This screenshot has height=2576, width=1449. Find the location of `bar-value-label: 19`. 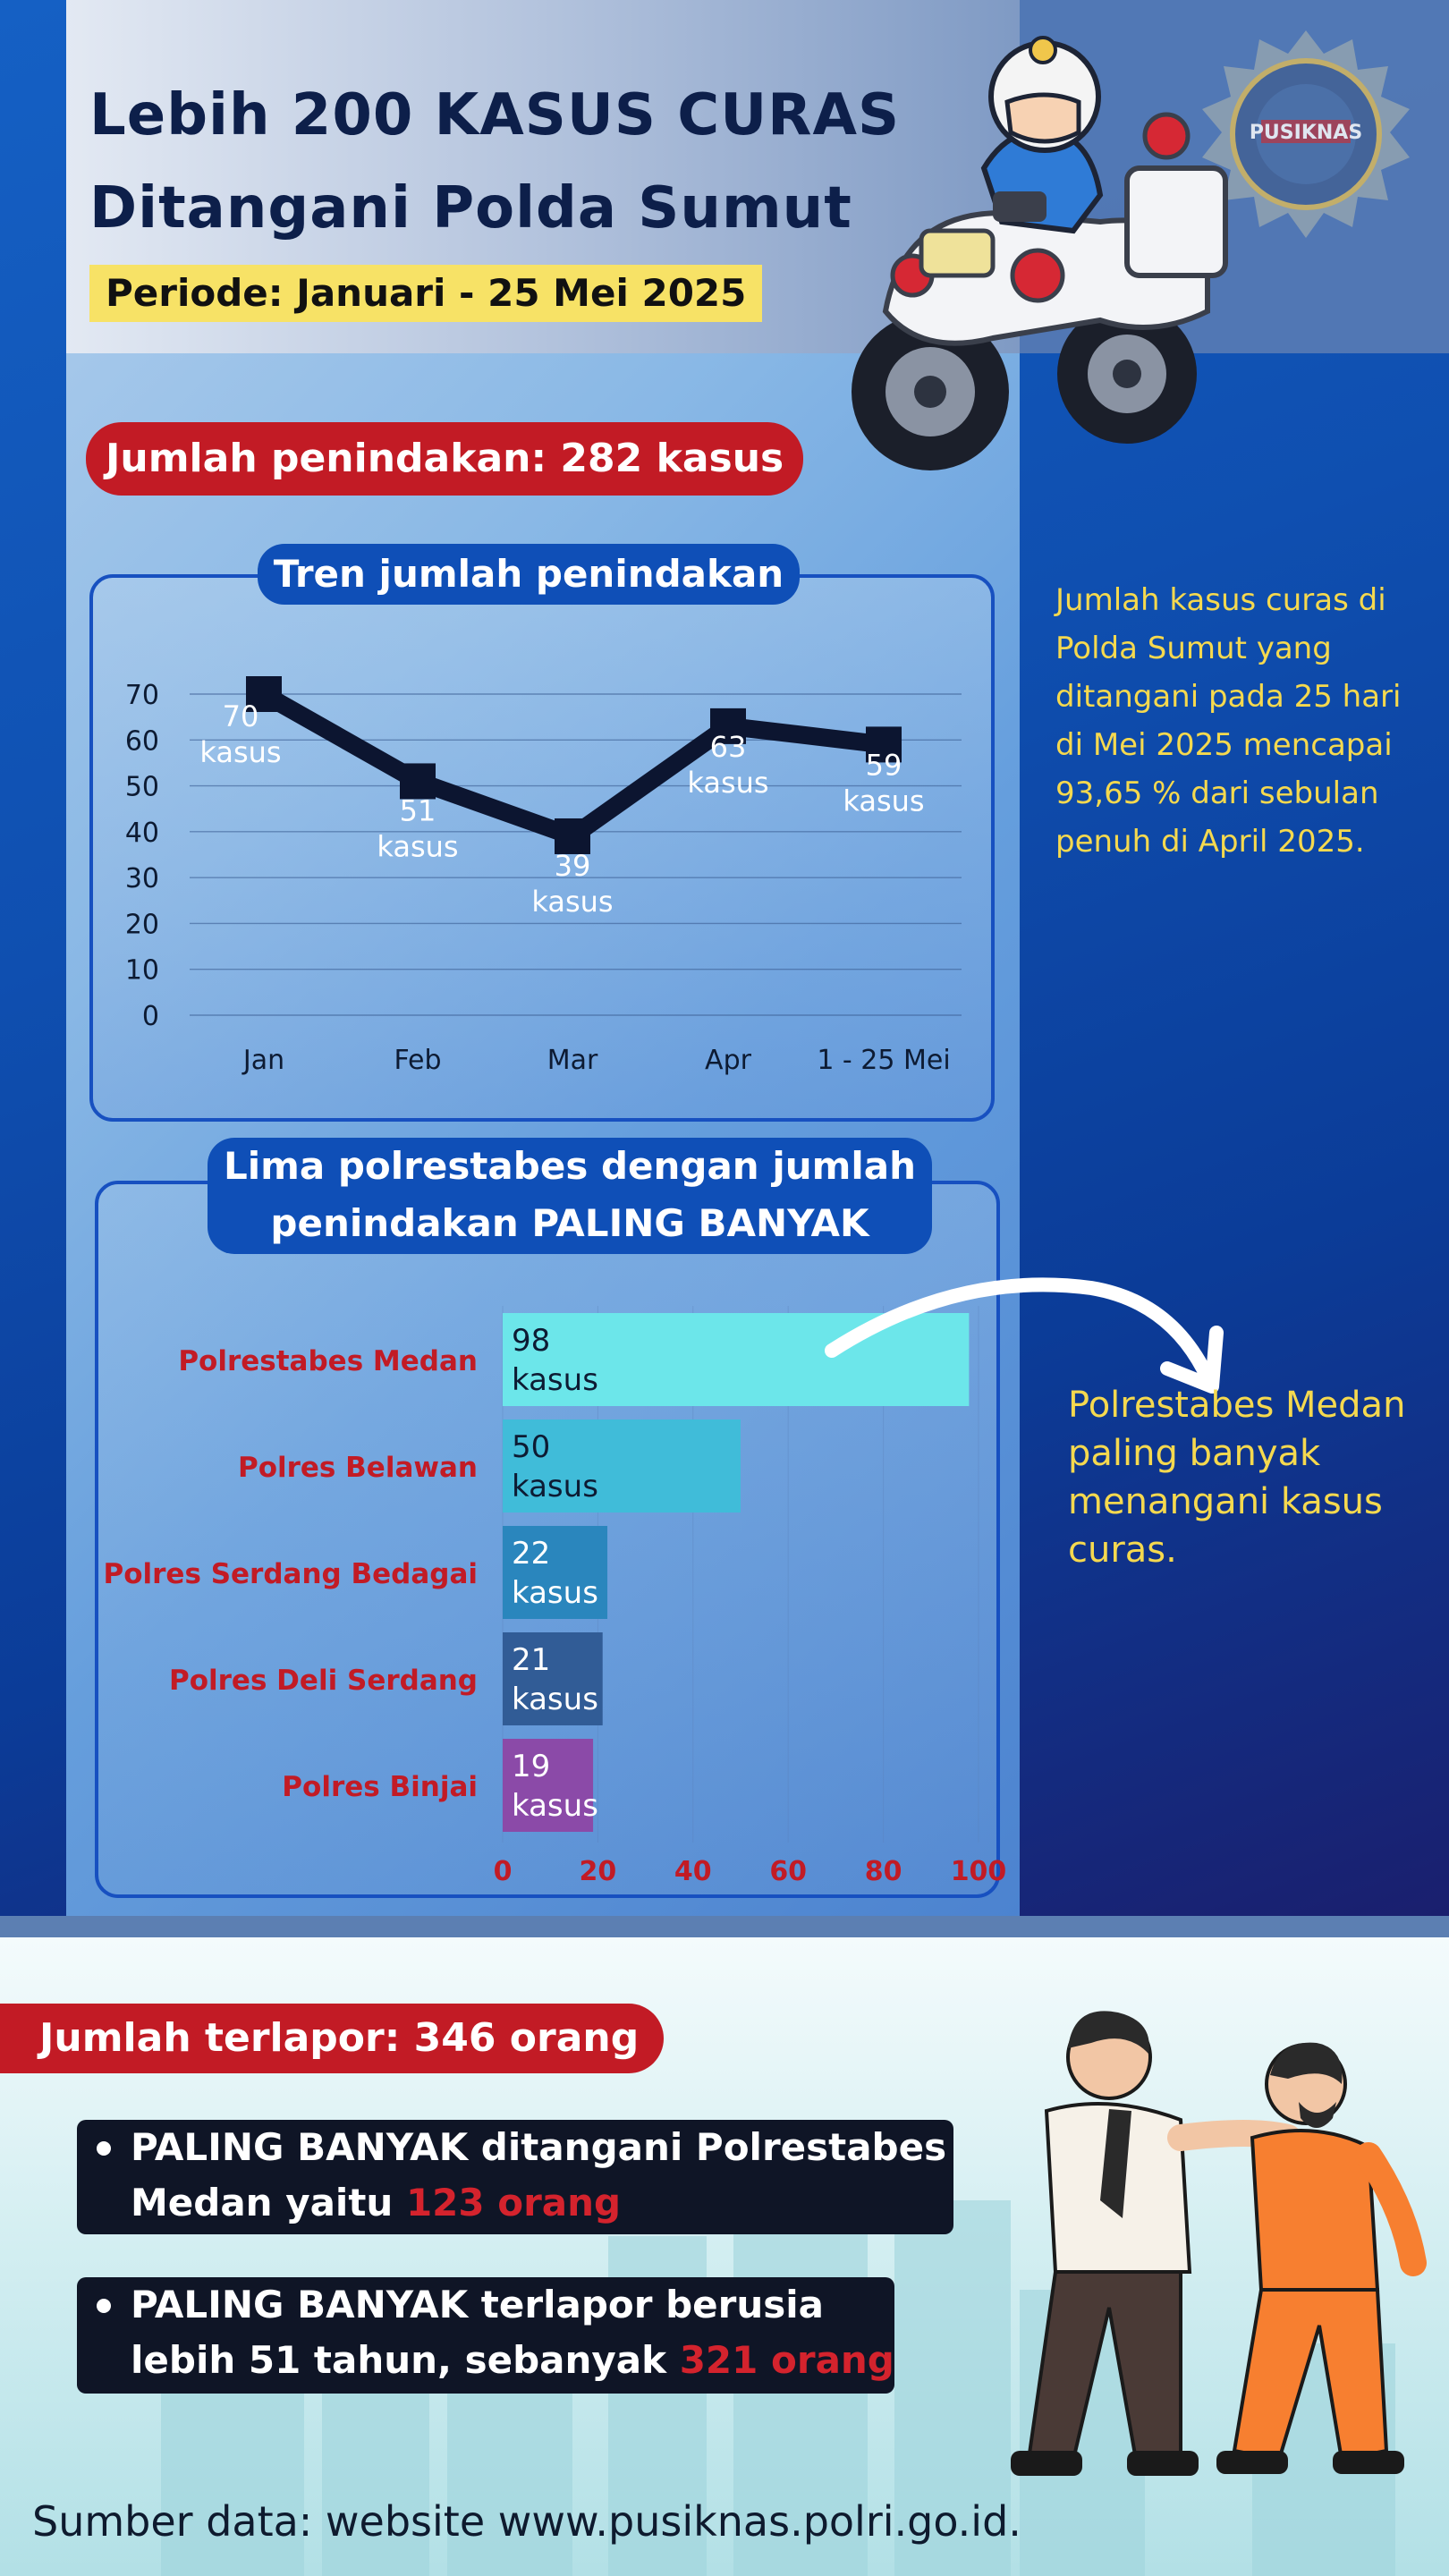

bar-value-label: 19 is located at coordinates (531, 1766).